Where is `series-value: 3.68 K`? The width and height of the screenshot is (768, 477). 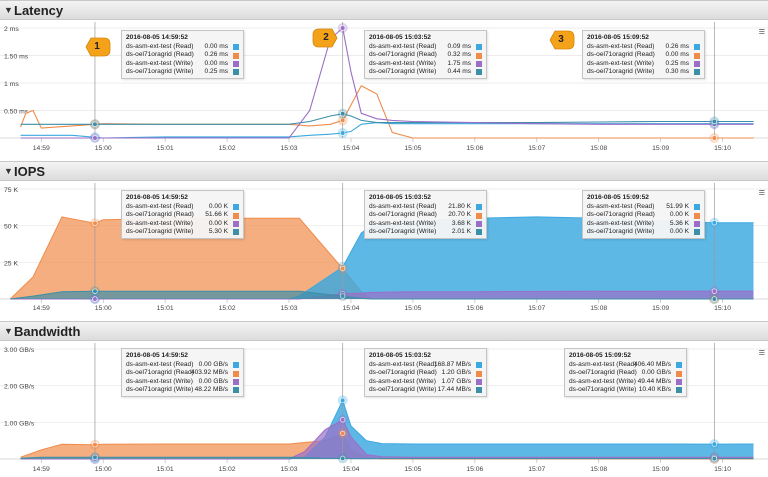
series-value: 3.68 K is located at coordinates (461, 223).